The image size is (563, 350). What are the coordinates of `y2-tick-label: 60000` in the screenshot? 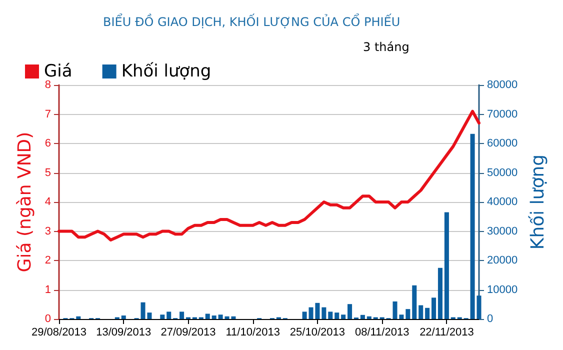 It's located at (502, 144).